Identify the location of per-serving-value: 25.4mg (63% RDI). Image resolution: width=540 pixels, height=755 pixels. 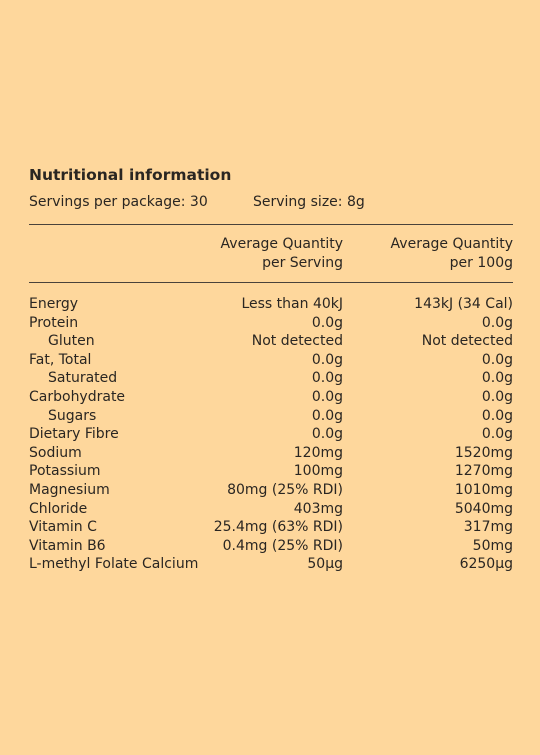
(278, 527).